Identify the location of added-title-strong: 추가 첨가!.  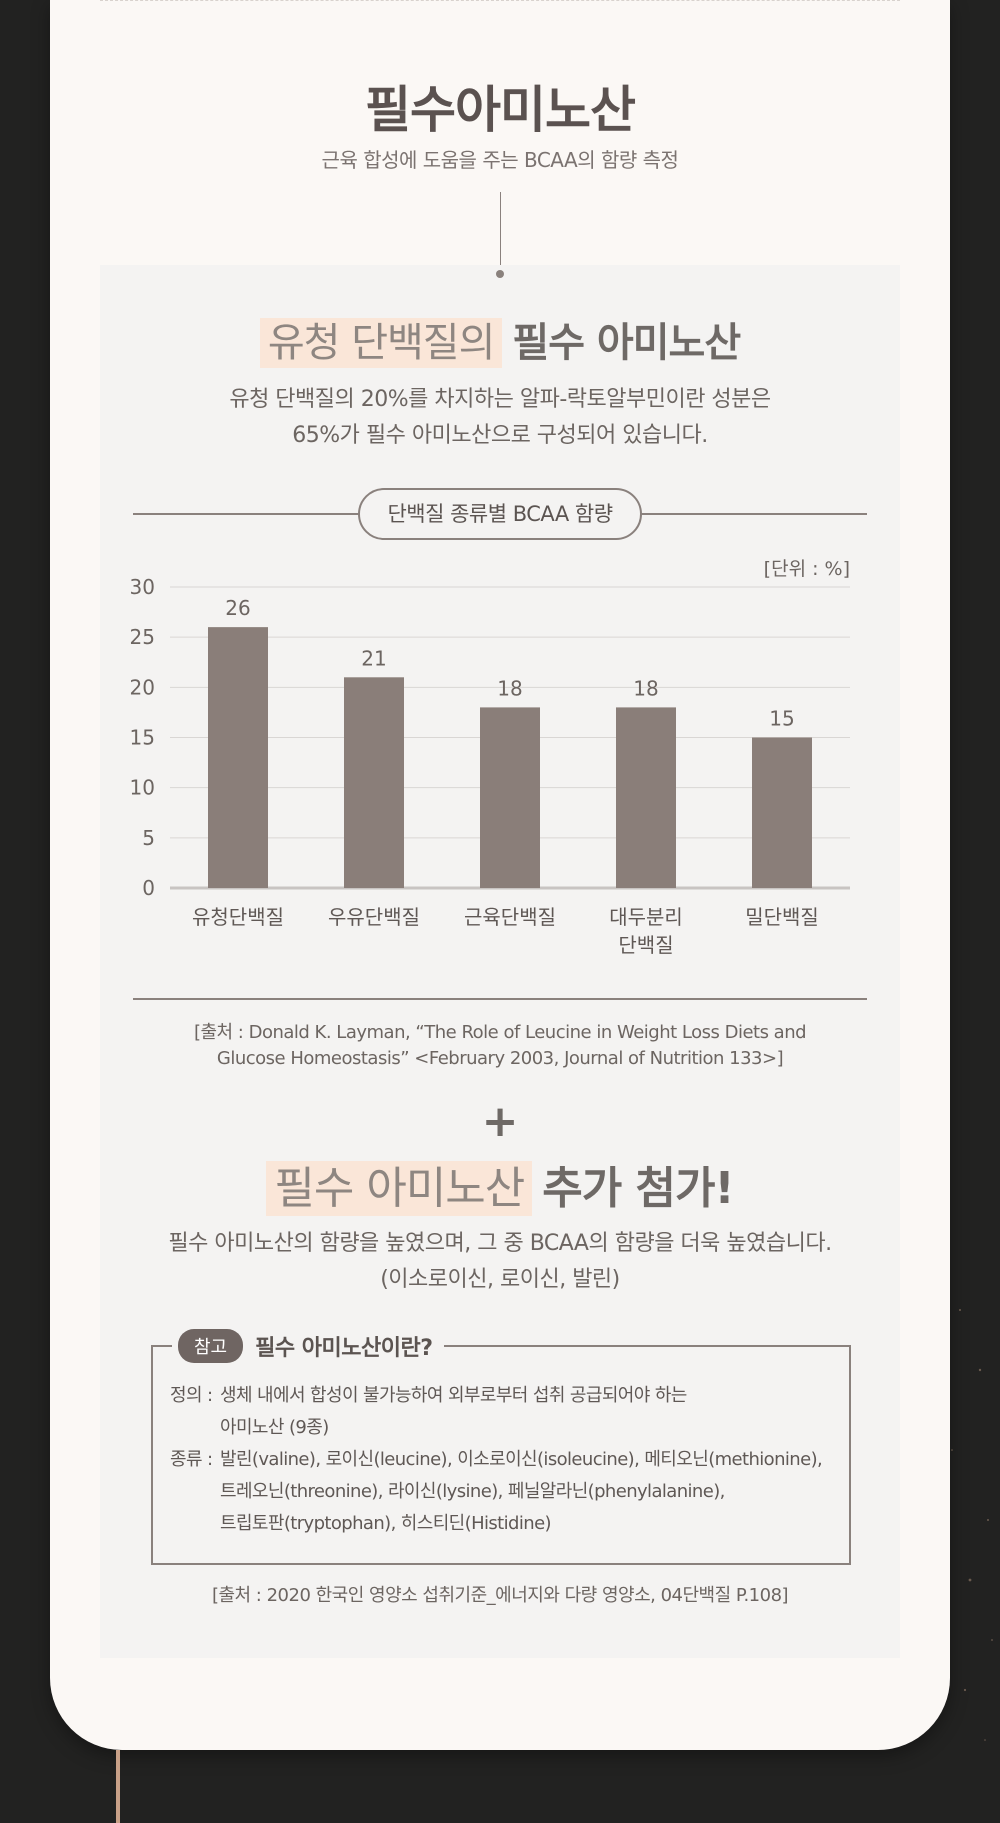
(638, 1188).